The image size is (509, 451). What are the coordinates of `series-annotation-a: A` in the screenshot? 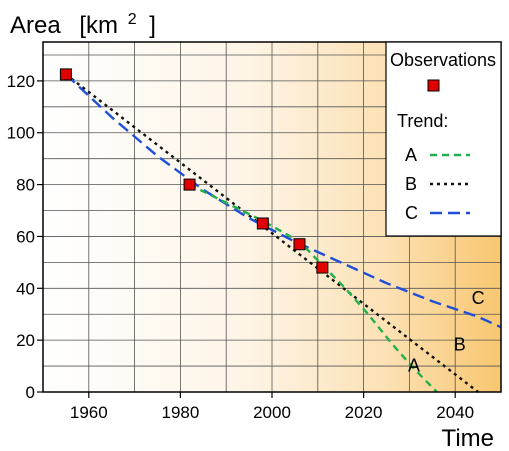 It's located at (414, 365).